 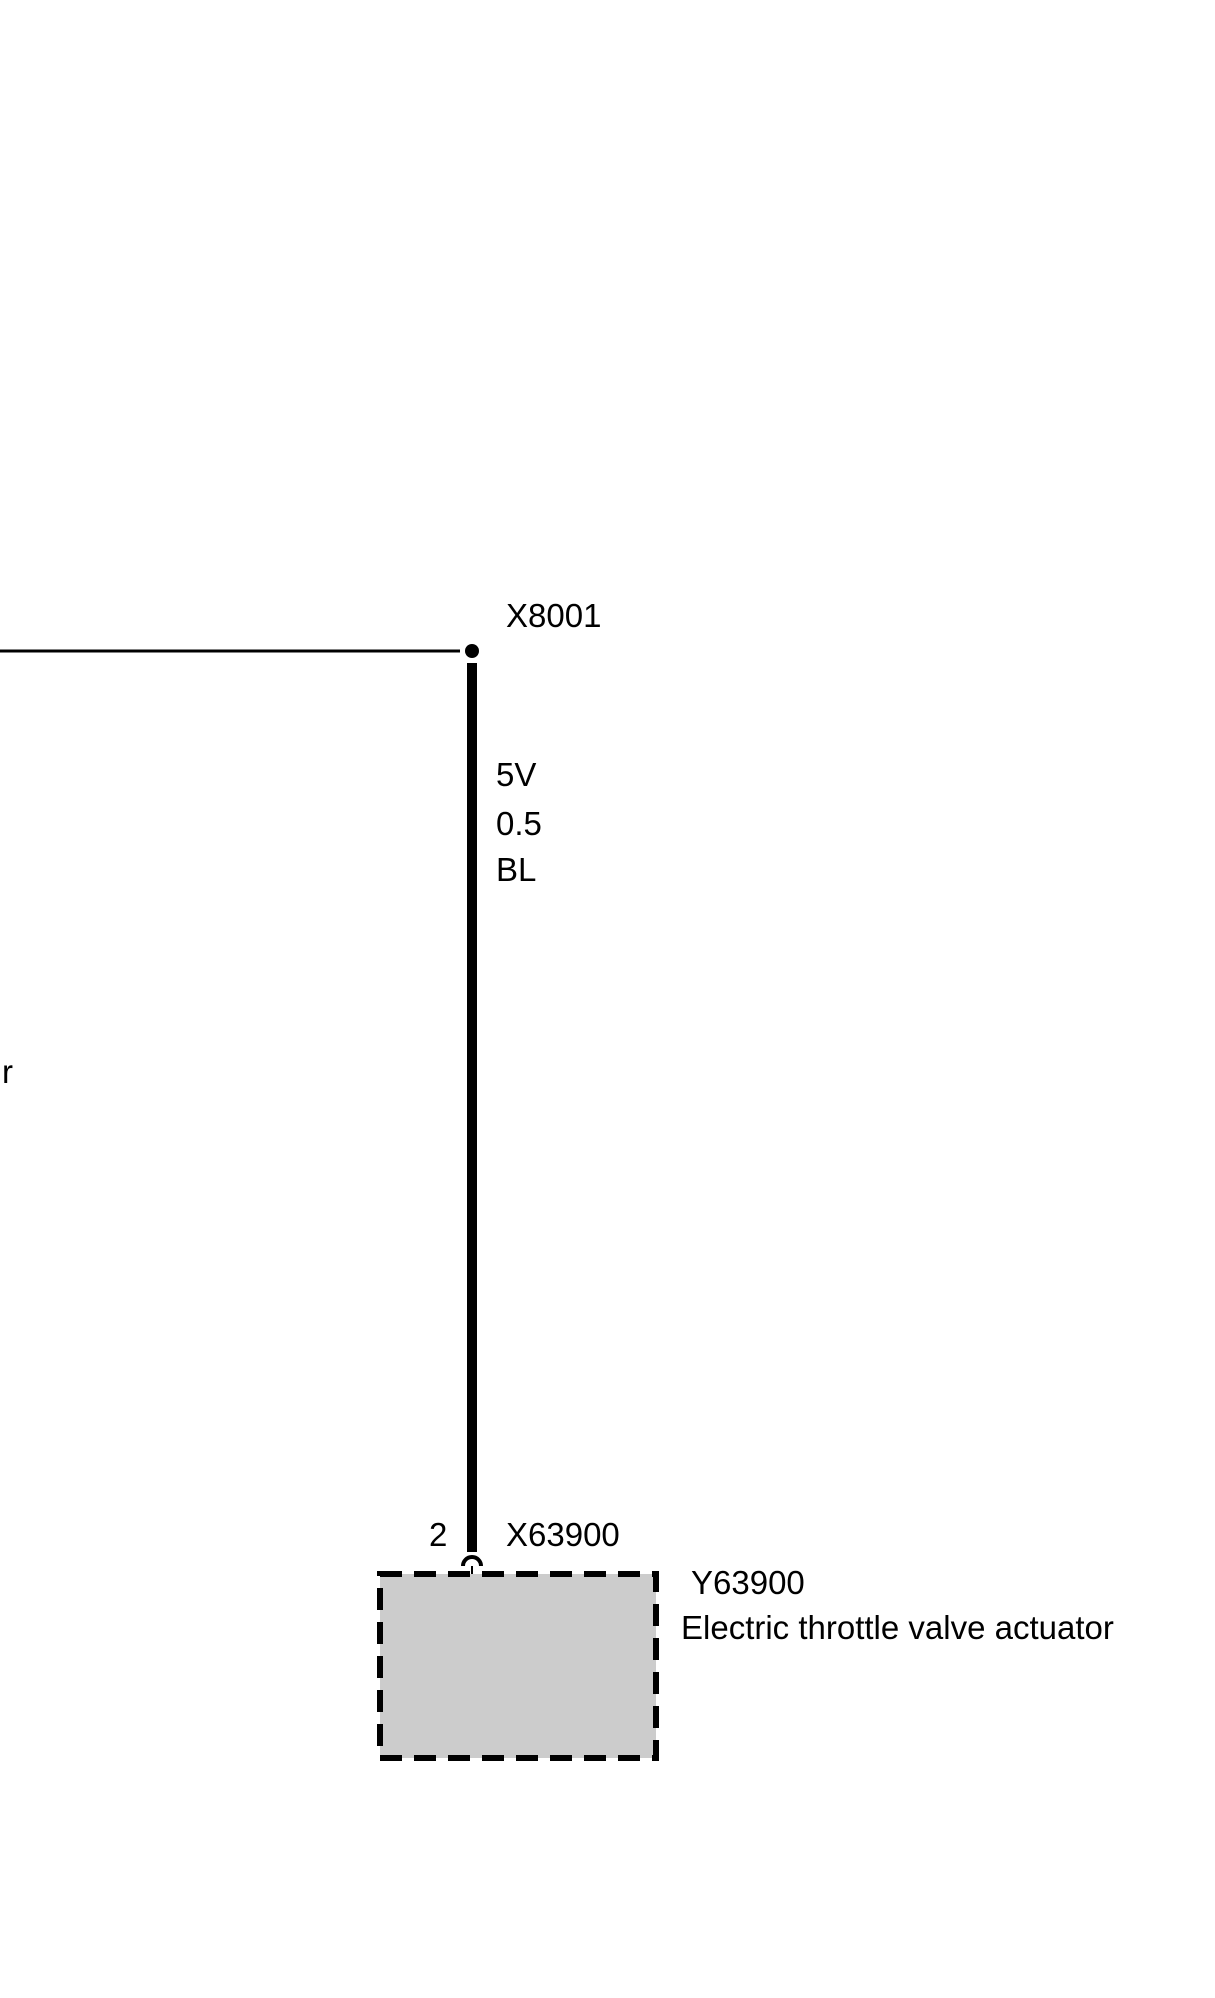 What do you see at coordinates (516, 774) in the screenshot?
I see `wire-voltage-label: 5V` at bounding box center [516, 774].